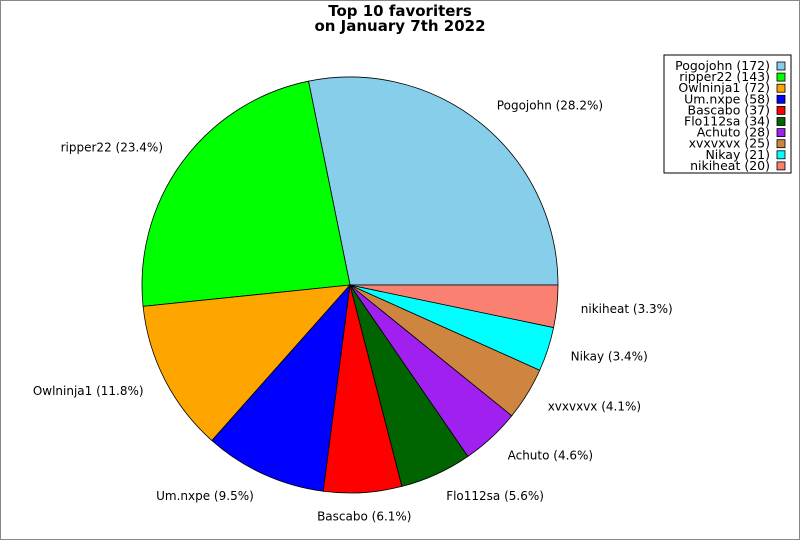 The image size is (800, 540). I want to click on slice-label-bascabo: Bascabo (6.1%), so click(364, 517).